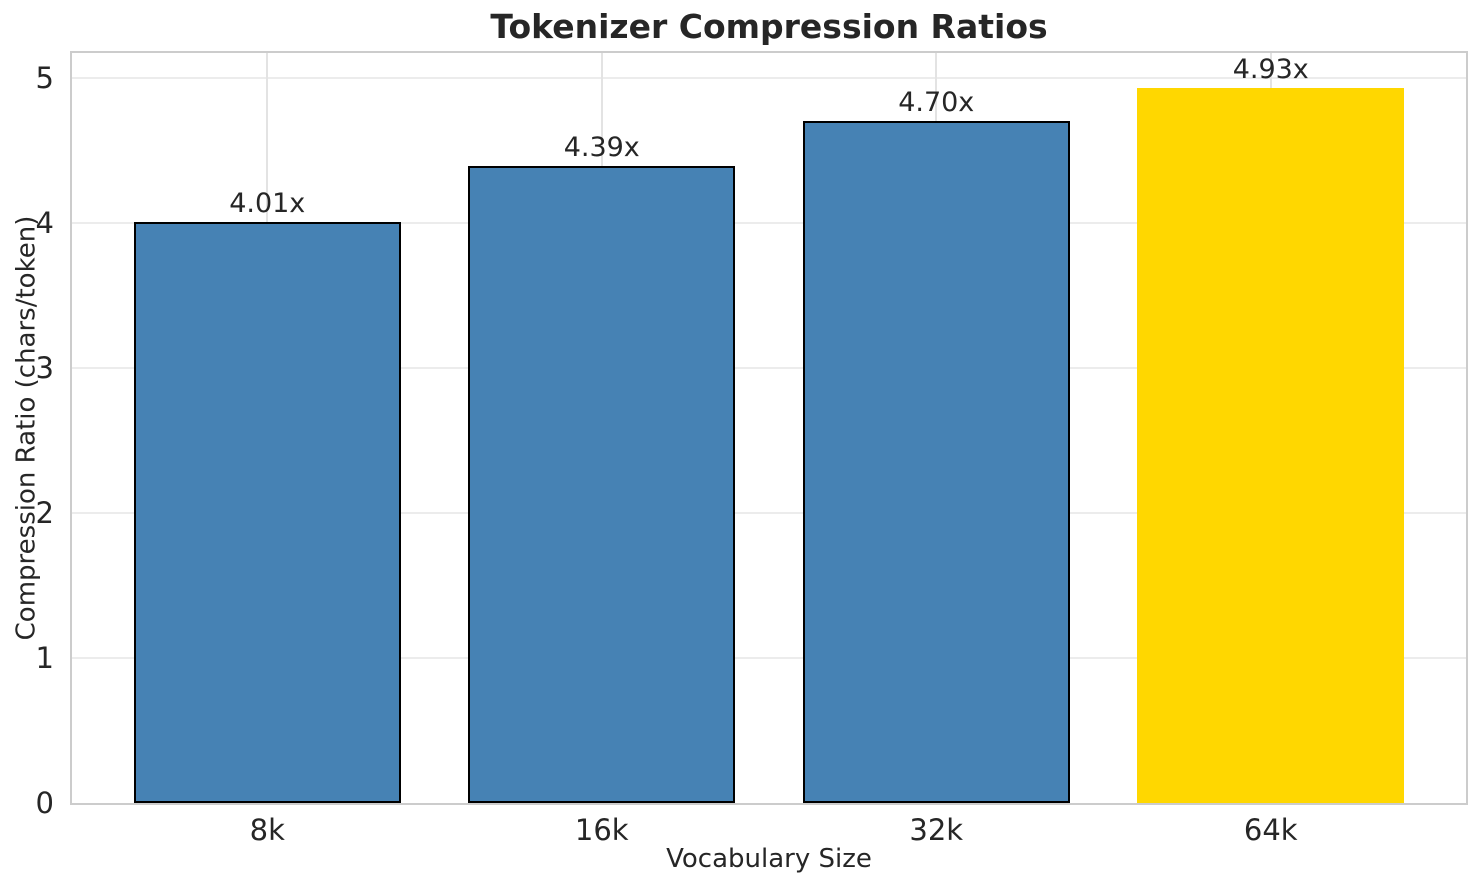  What do you see at coordinates (769, 26) in the screenshot?
I see `chart-title: Tokenizer Compression Ratios` at bounding box center [769, 26].